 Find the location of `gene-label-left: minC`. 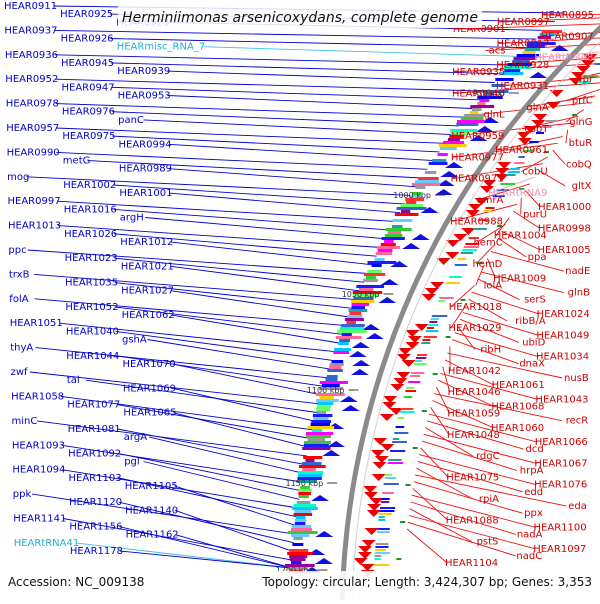

gene-label-left: minC is located at coordinates (25, 421).